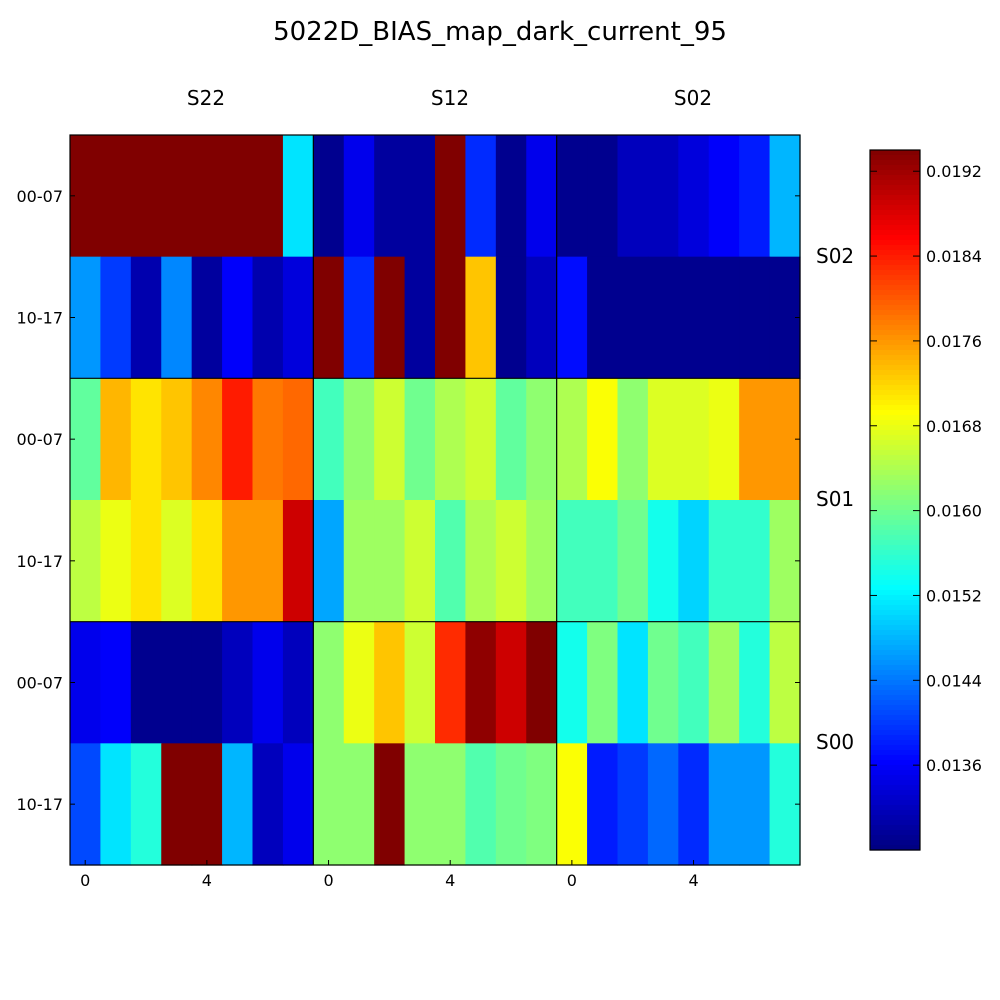  Describe the element at coordinates (450, 880) in the screenshot. I see `x-tick-label: 4` at that location.